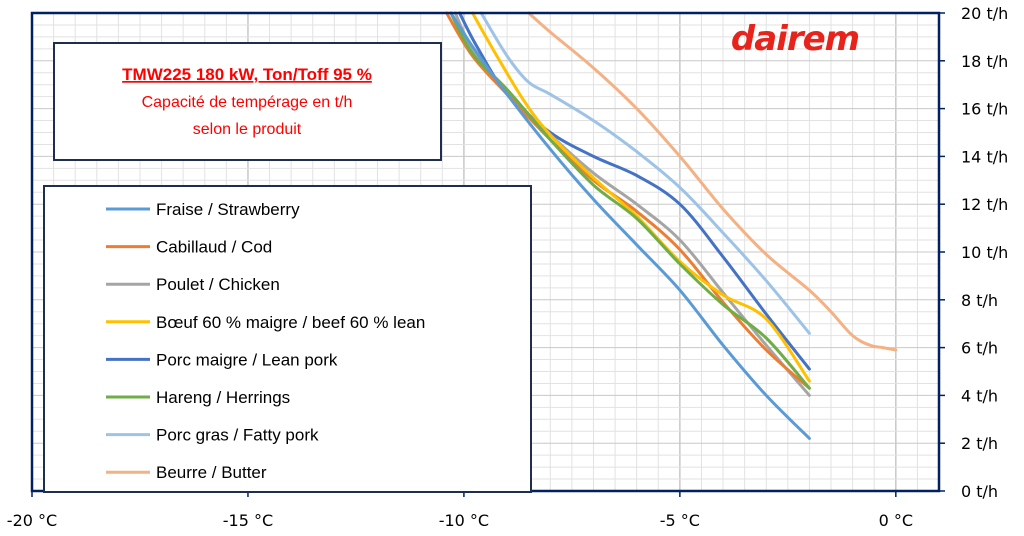 The image size is (1024, 536). What do you see at coordinates (984, 61) in the screenshot?
I see `y-tick-label: 18 t/h` at bounding box center [984, 61].